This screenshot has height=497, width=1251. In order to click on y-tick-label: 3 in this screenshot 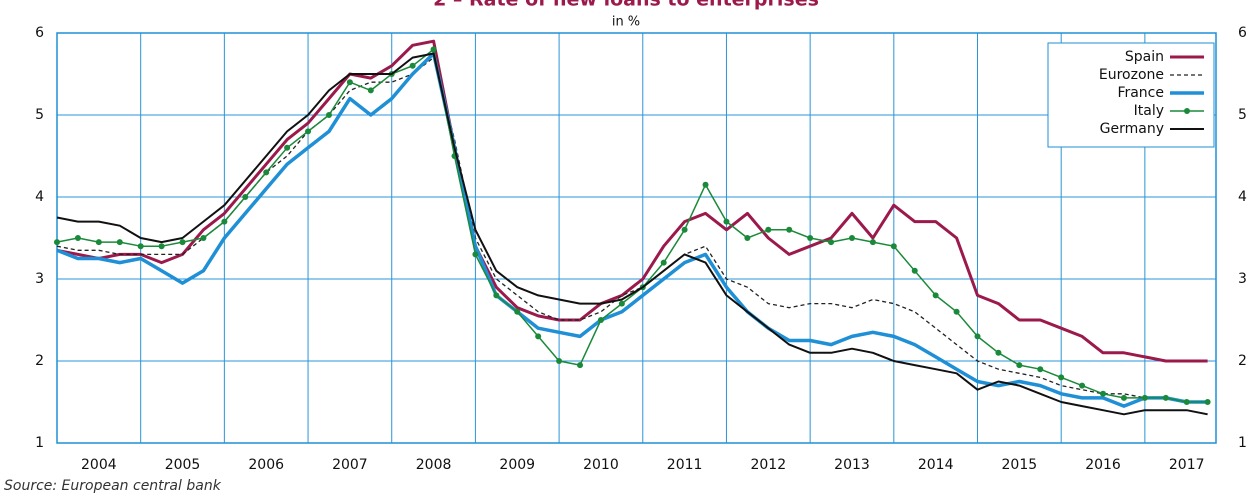, I will do `click(39, 279)`.